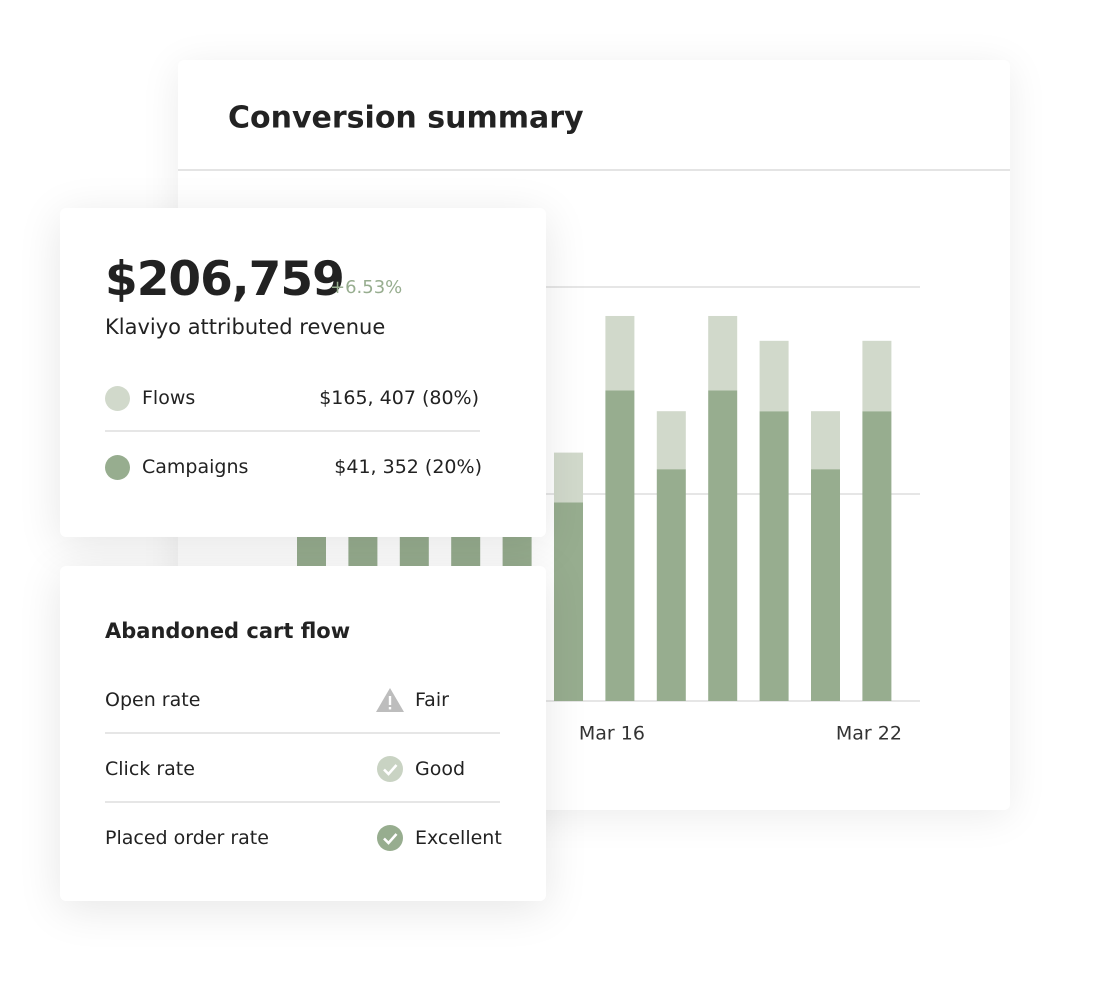 Image resolution: width=1094 pixels, height=985 pixels. I want to click on legend-value: $165, 407 (80%), so click(399, 398).